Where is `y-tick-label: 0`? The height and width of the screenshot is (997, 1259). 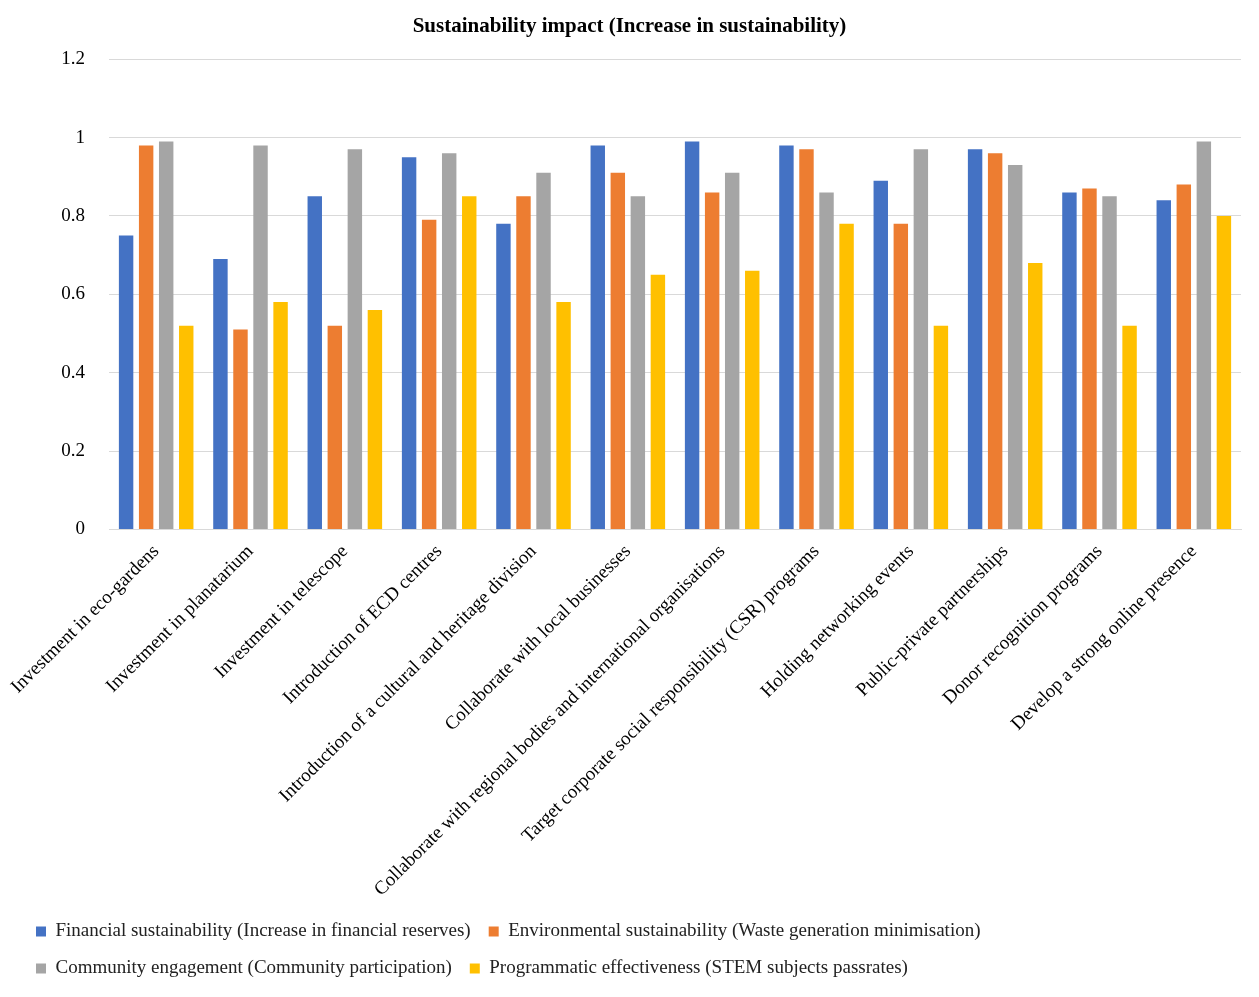
y-tick-label: 0 is located at coordinates (80, 528).